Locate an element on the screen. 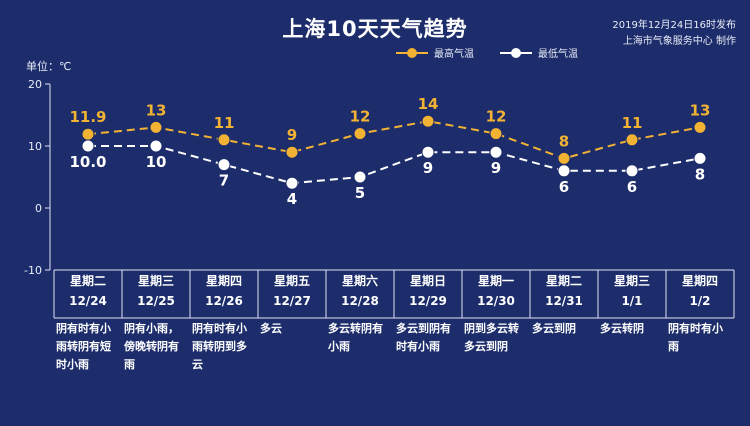 This screenshot has height=426, width=750. weather-description: 阴有时有小雨 is located at coordinates (695, 337).